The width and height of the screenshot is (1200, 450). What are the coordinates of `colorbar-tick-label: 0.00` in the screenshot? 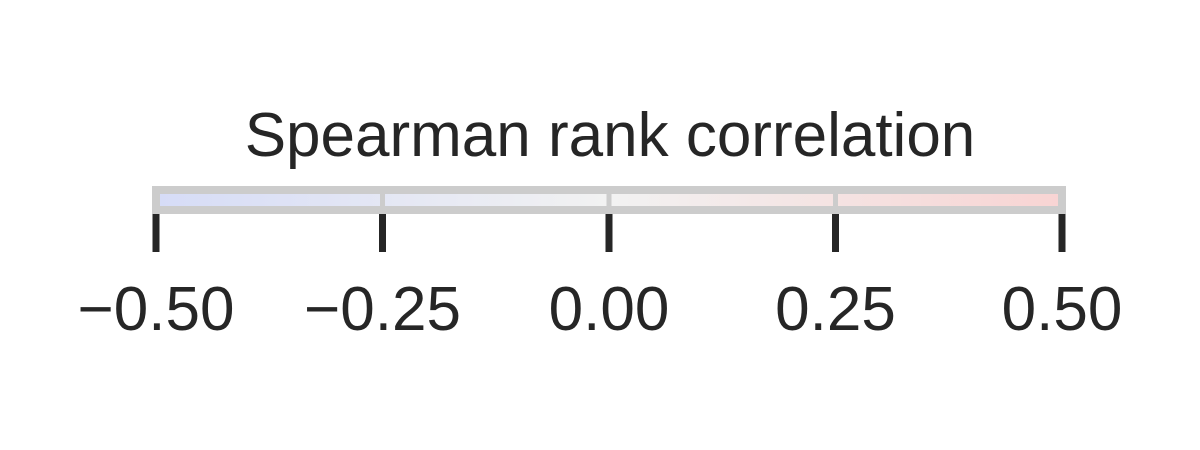 It's located at (609, 309).